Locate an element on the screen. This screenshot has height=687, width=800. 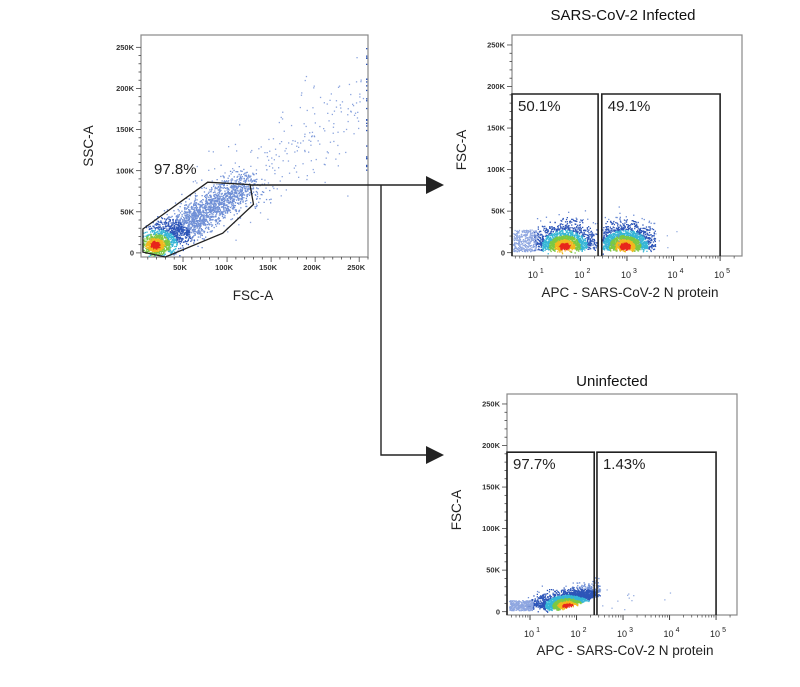
gate-1: 97.8% is located at coordinates (198, 209).